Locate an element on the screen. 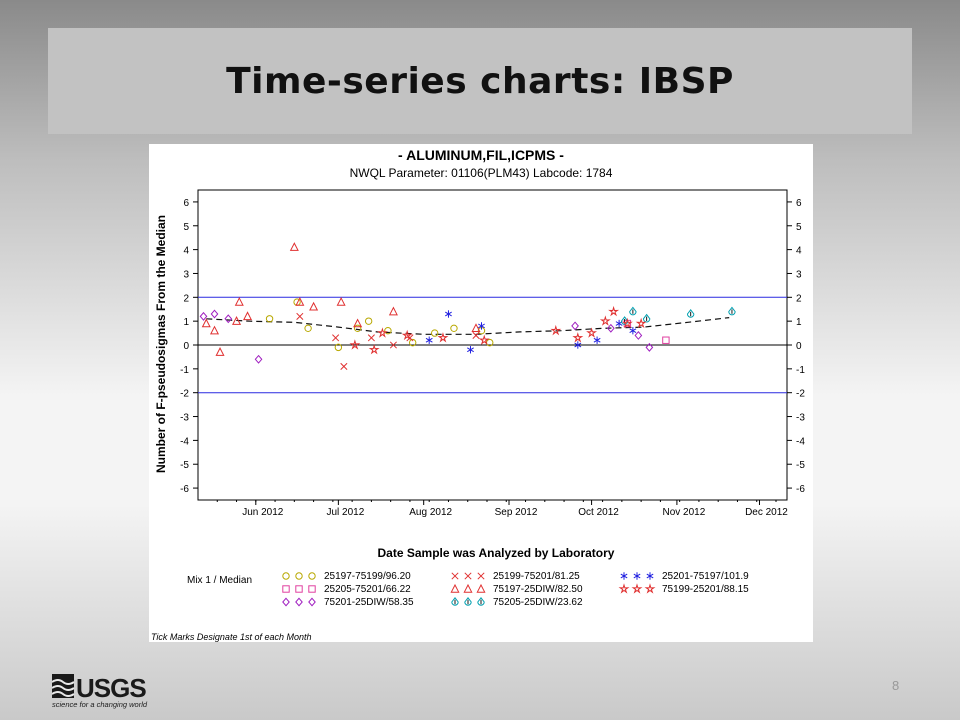 The height and width of the screenshot is (720, 960). usgs-logo: USGS science for a changing world is located at coordinates (100, 691).